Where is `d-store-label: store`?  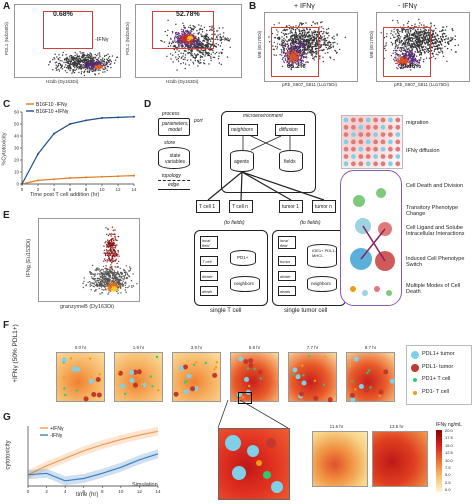 d-store-label: store is located at coordinates (170, 143).